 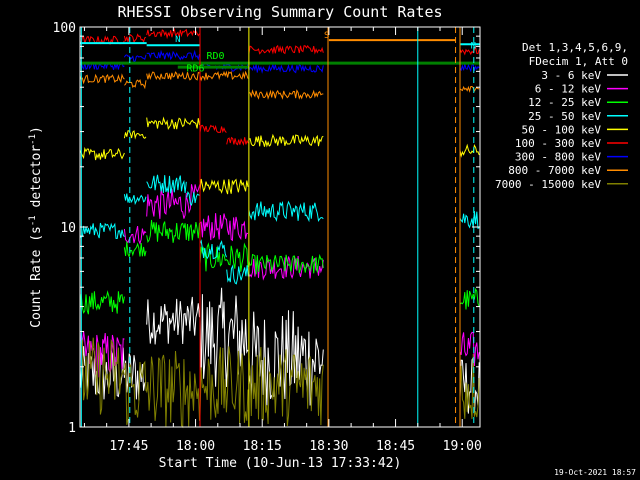 What do you see at coordinates (279, 12) in the screenshot?
I see `chart-title: RHESSI Observing Summary Count Rates` at bounding box center [279, 12].